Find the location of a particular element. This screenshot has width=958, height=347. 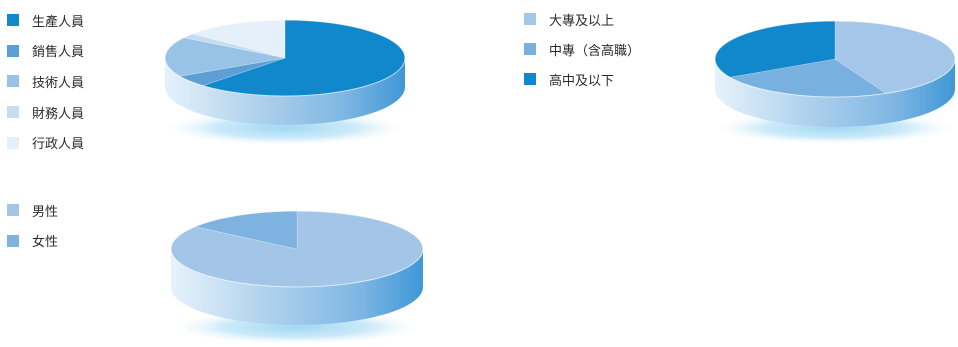

legend-item: 行政人員 is located at coordinates (45, 143).